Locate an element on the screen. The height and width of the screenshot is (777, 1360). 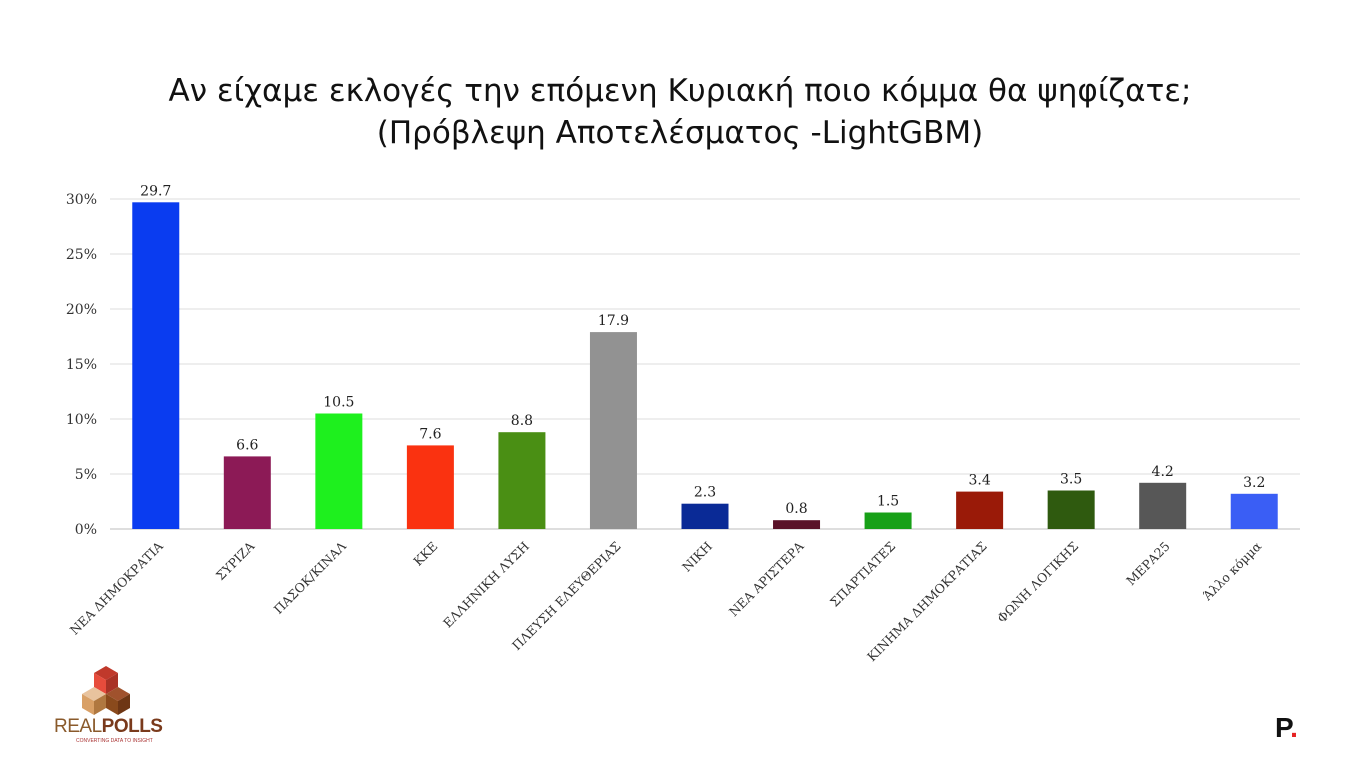
x-tick-label: ΦΩΝΗ ΛΟΓΙΚΗΣ is located at coordinates (1037, 582).